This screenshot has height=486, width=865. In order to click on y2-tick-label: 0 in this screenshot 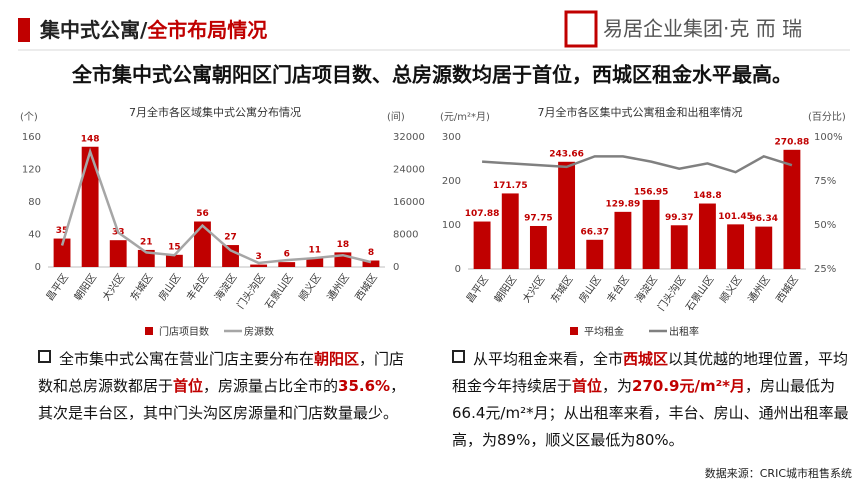, I will do `click(396, 267)`.